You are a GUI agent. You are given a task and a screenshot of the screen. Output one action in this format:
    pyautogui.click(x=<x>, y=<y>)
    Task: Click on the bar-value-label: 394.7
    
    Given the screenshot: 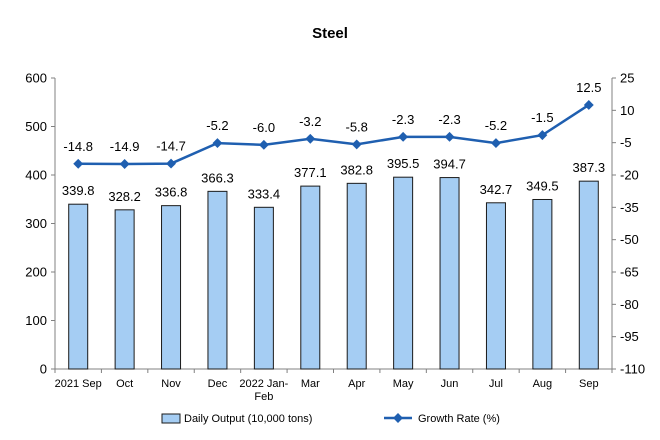 What is the action you would take?
    pyautogui.click(x=449, y=164)
    